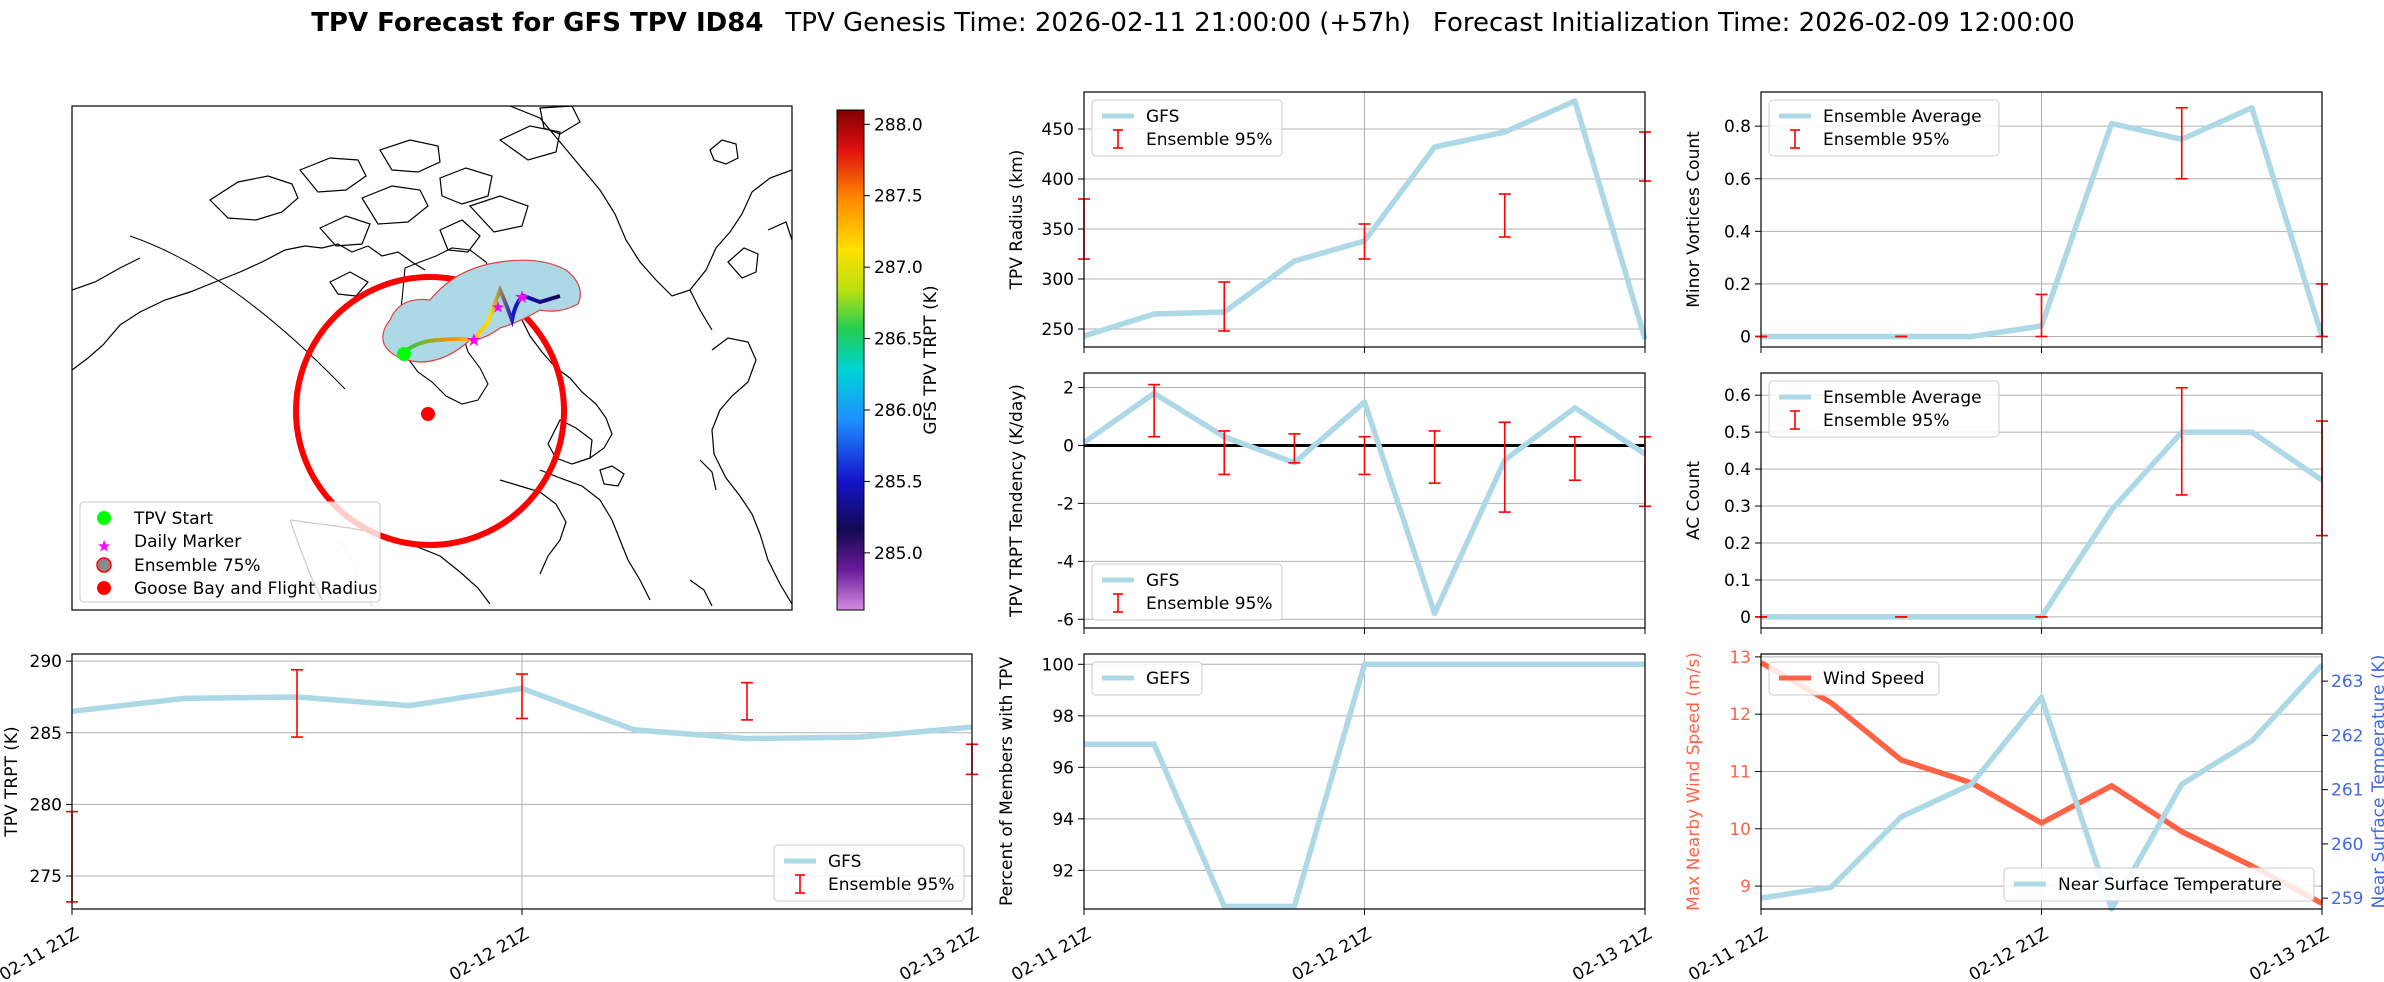 This screenshot has height=982, width=2384. I want to click on y-axis-label: TPV TRPT (K), so click(12, 781).